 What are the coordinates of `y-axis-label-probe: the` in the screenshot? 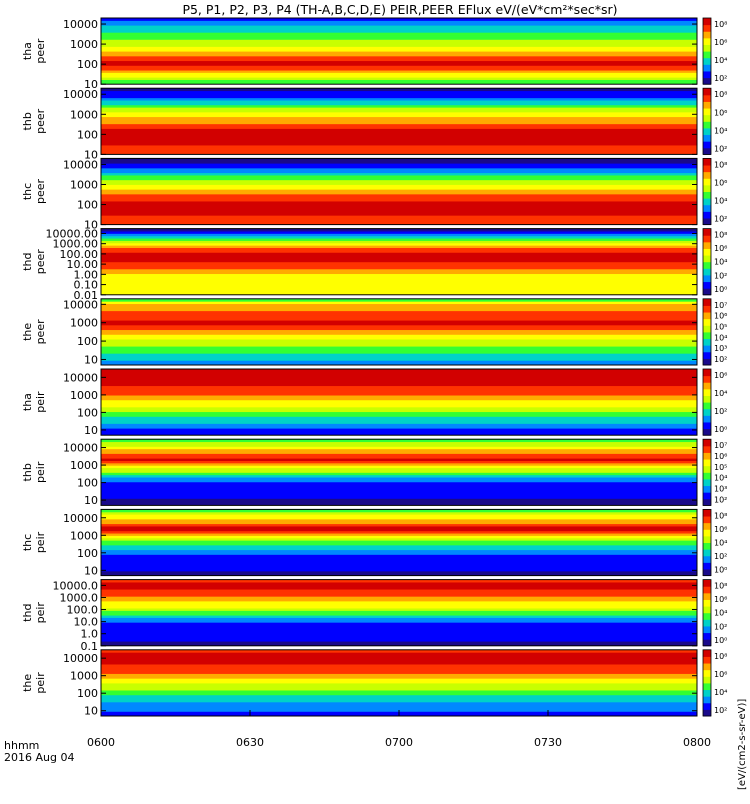 It's located at (27, 683).